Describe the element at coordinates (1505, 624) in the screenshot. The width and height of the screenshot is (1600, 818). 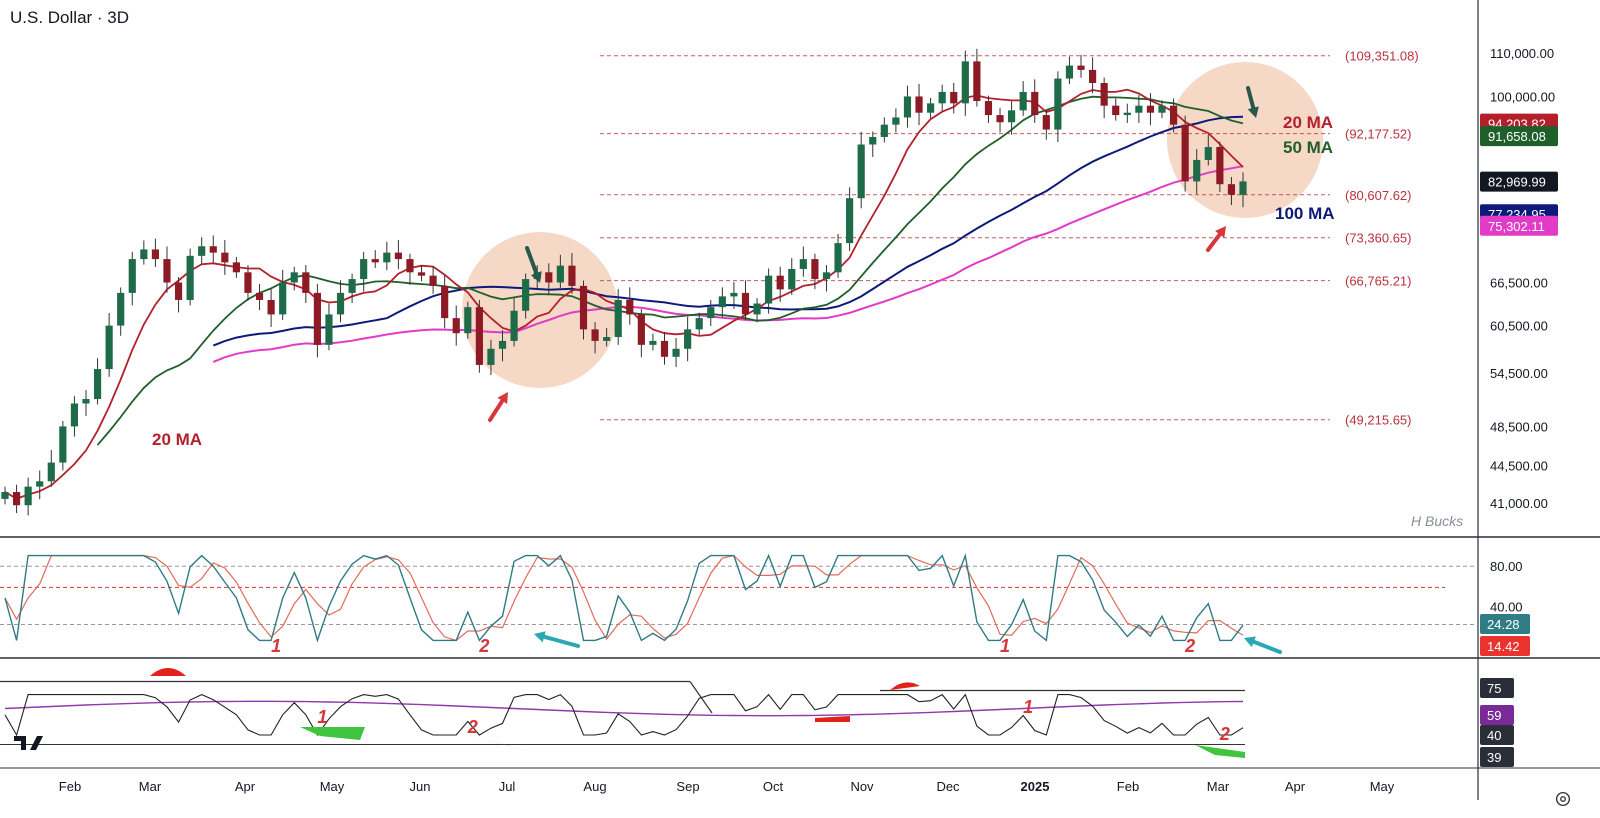
I see `rsi-tag-bg` at that location.